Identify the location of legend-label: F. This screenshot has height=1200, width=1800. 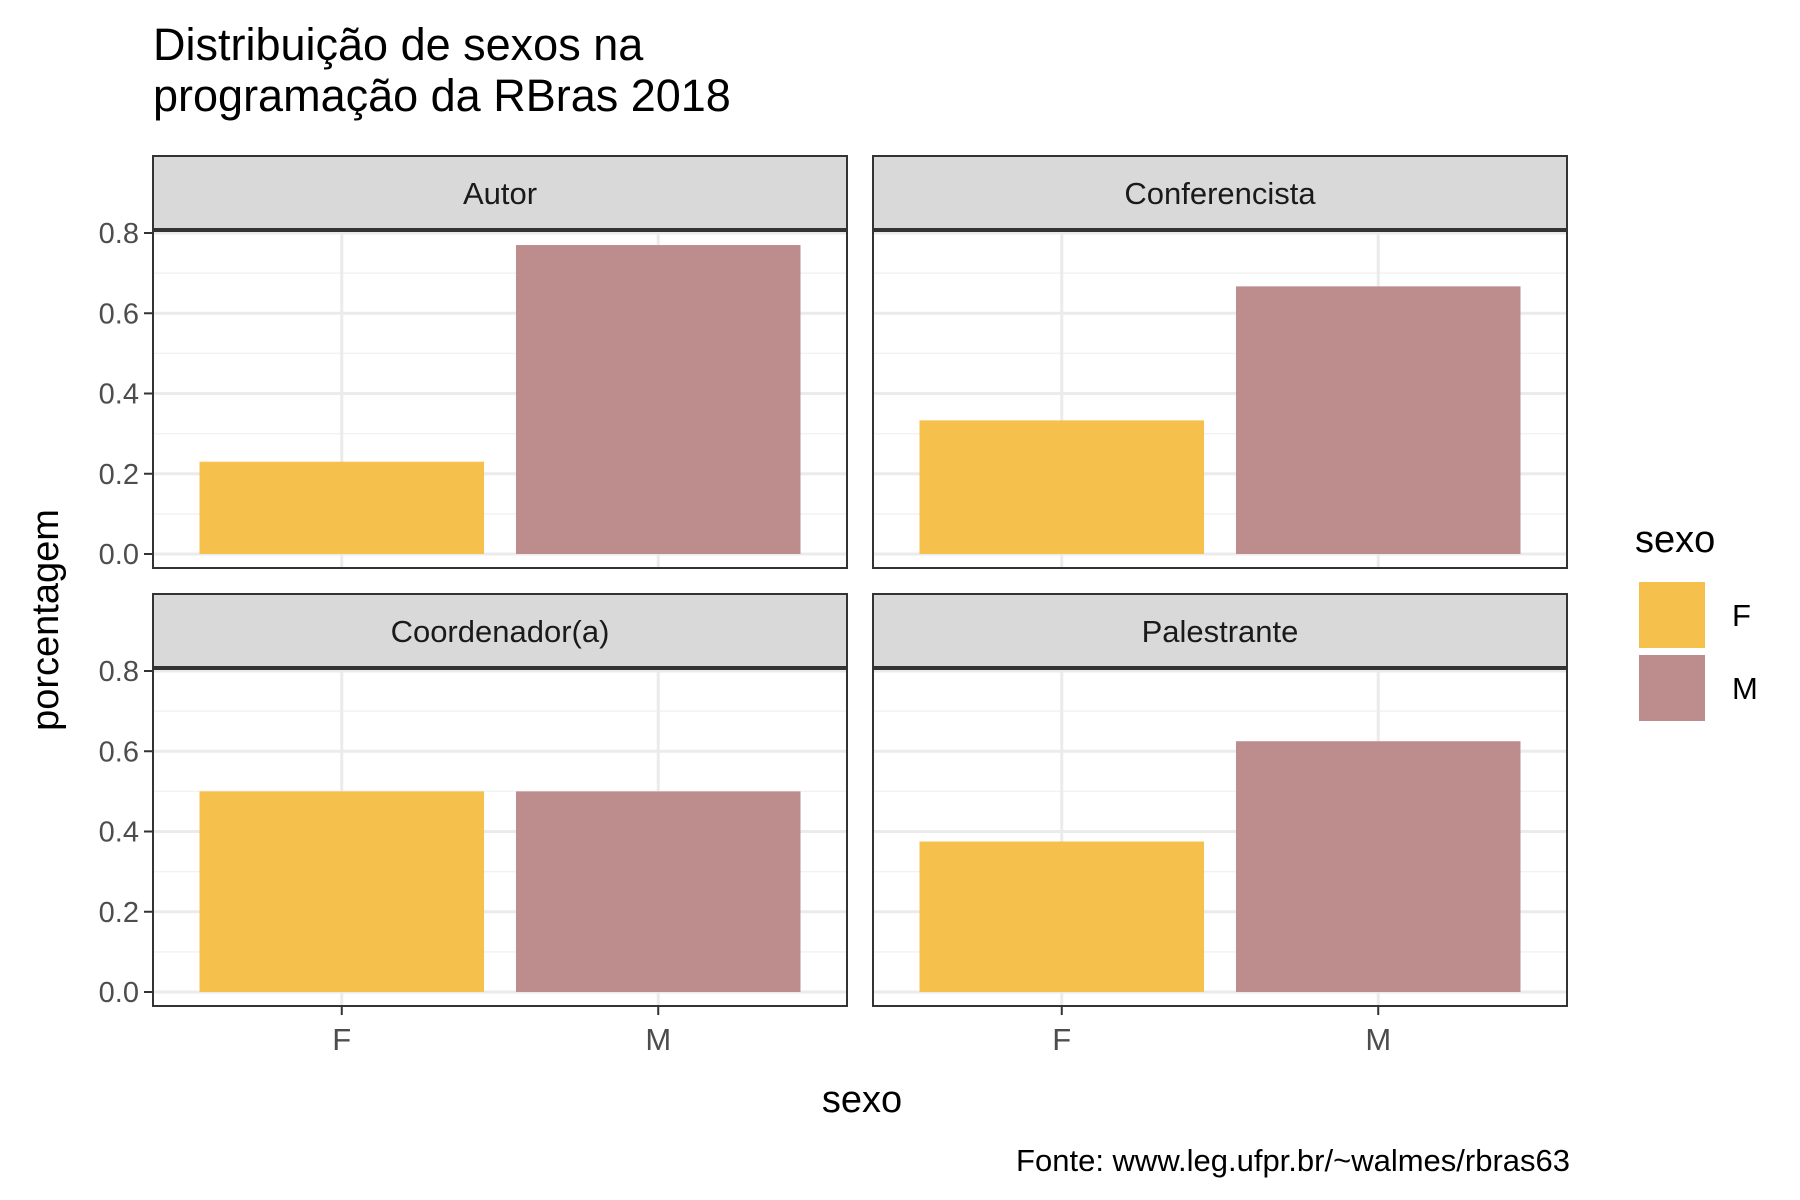
(1741, 615).